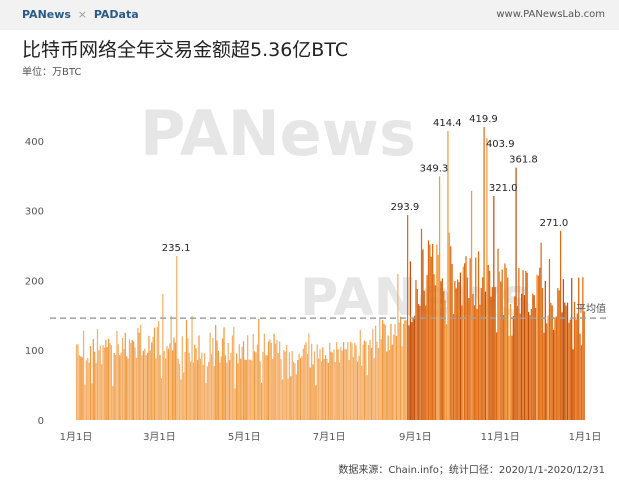 This screenshot has height=490, width=619. Describe the element at coordinates (34, 212) in the screenshot. I see `y-tick-label: 300` at that location.